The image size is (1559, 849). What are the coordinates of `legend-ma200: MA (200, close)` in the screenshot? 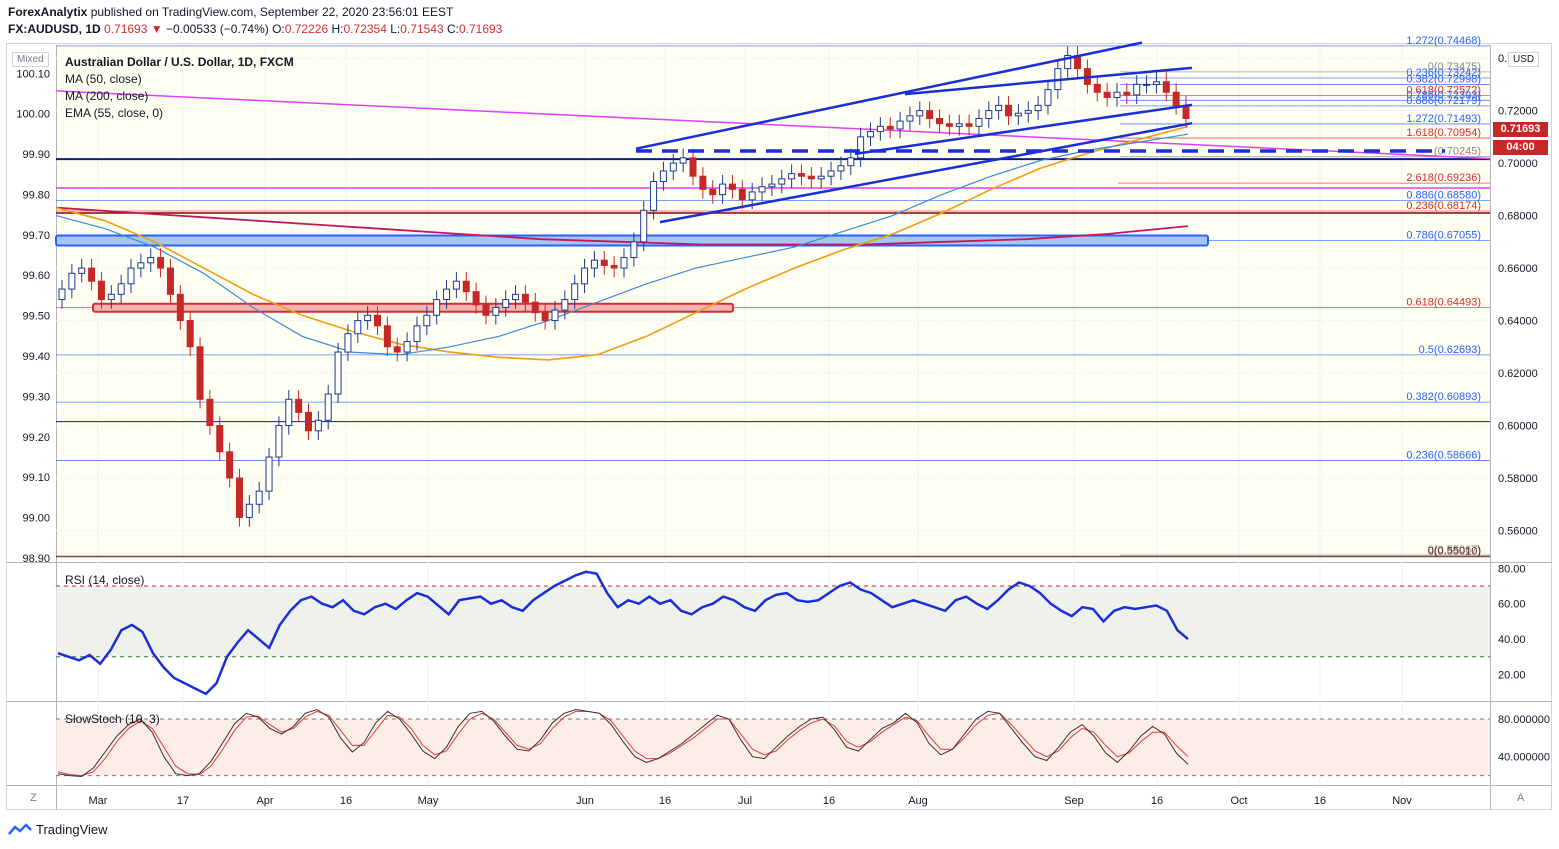 It's located at (107, 96).